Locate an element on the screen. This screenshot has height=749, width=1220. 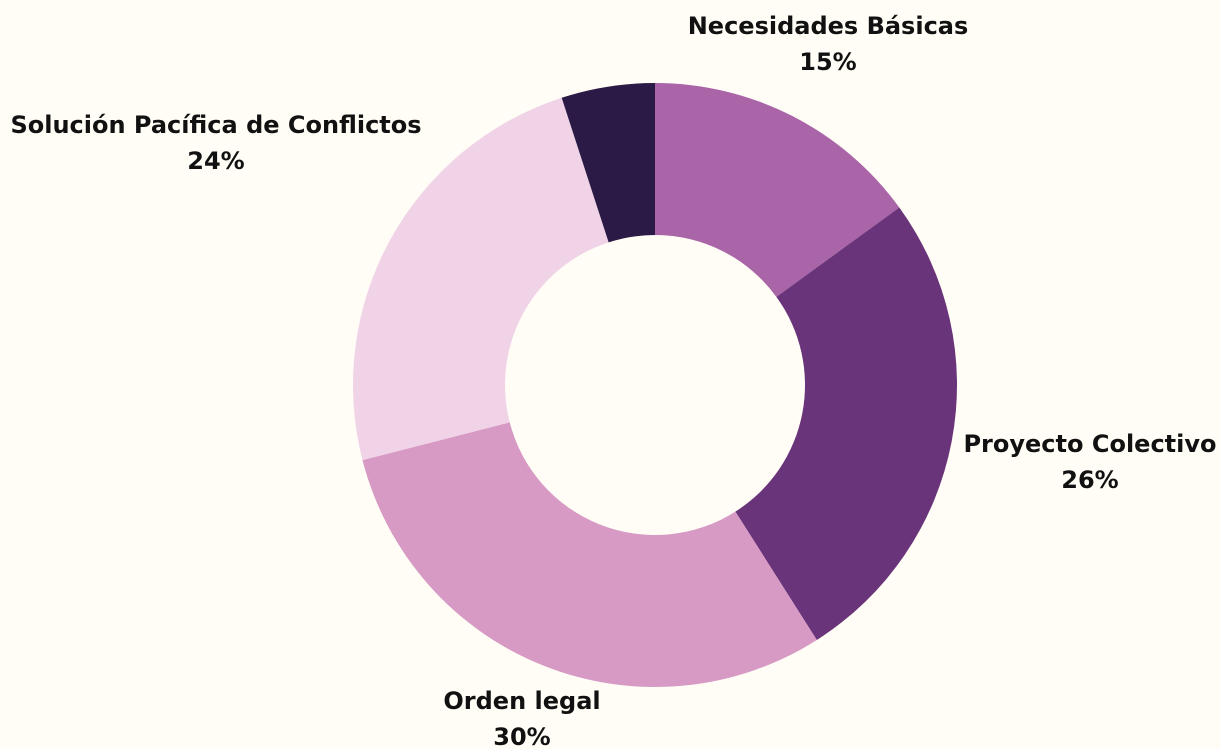
slice-label: Necesidades Básicas is located at coordinates (828, 26).